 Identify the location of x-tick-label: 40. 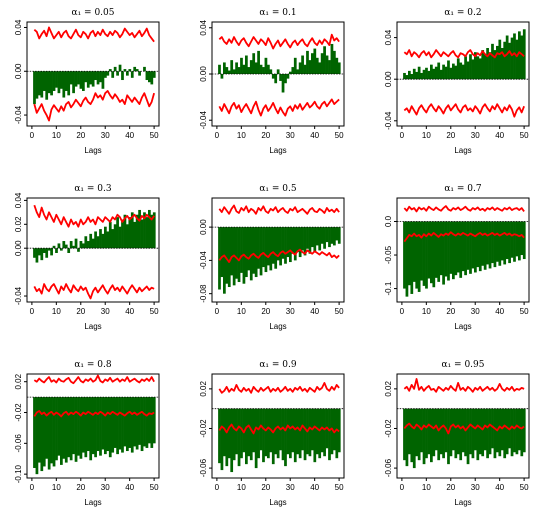
(499, 487).